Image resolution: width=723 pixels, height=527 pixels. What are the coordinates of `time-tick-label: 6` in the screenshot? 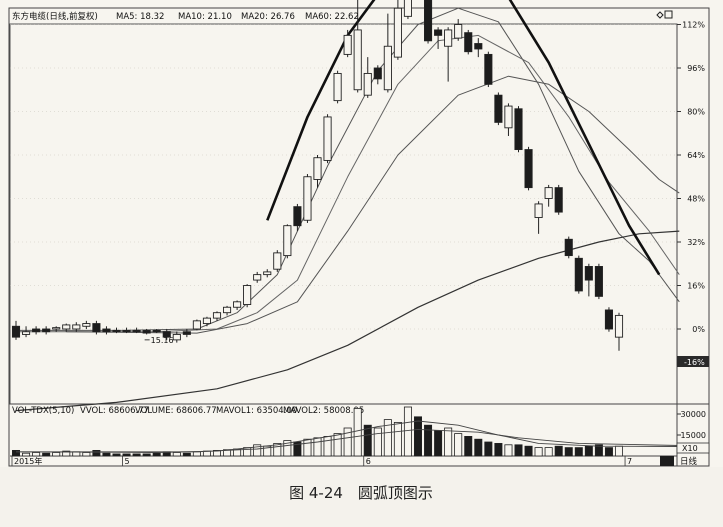 It's located at (368, 461).